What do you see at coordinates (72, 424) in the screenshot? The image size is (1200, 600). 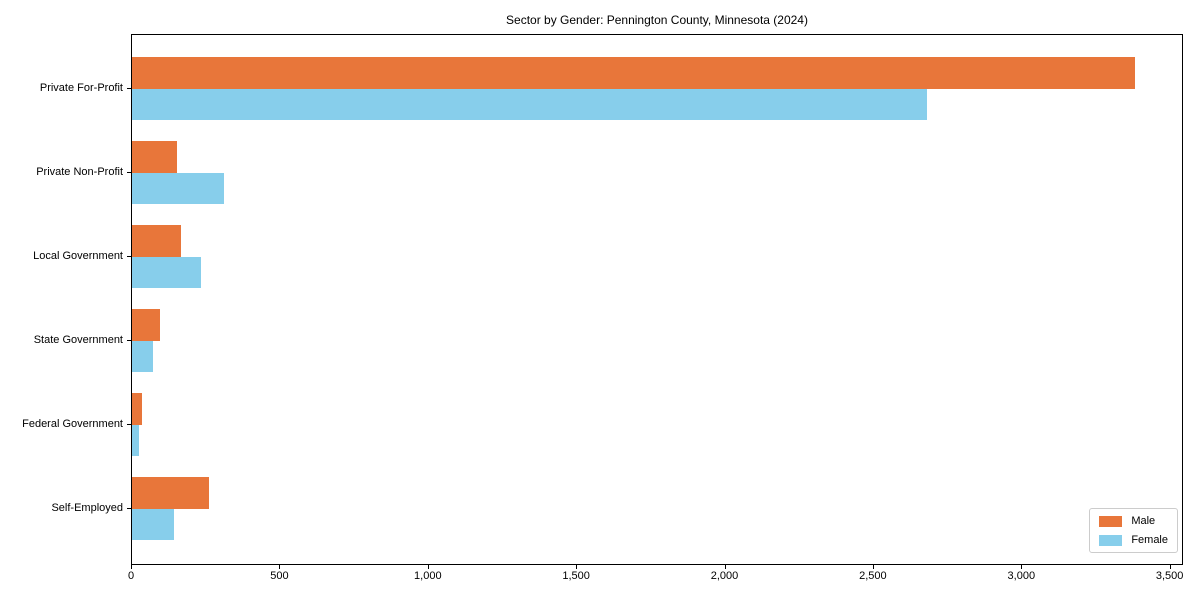 I see `y-axis-label-federal-government: Federal Government` at bounding box center [72, 424].